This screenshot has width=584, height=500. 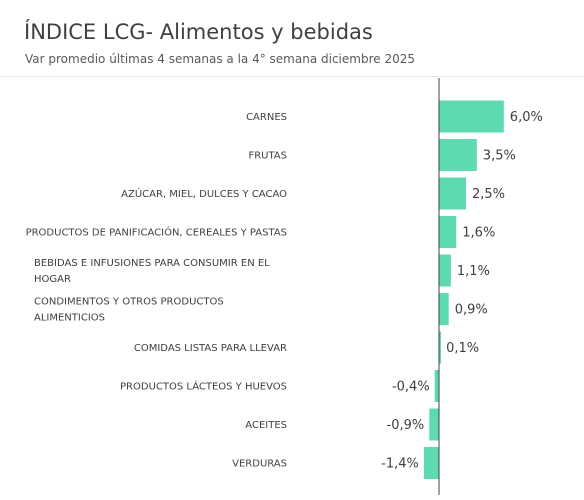 I want to click on bar-productos-lacteos-y-huevos, so click(x=436, y=386).